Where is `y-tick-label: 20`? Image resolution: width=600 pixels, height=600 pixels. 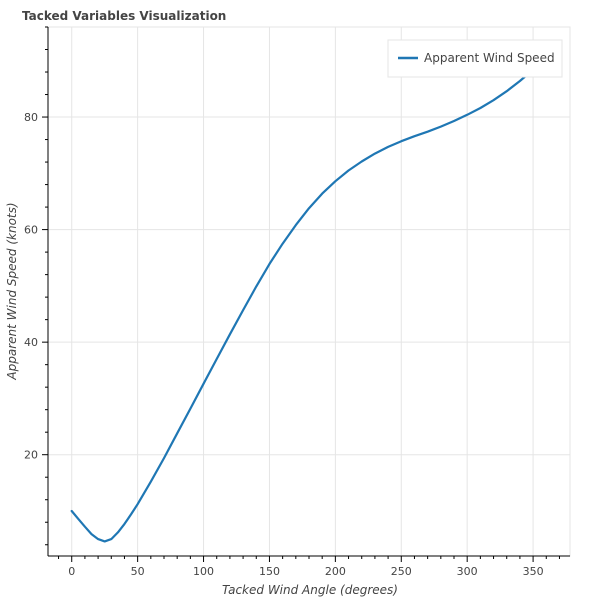 y-tick-label: 20 is located at coordinates (31, 455).